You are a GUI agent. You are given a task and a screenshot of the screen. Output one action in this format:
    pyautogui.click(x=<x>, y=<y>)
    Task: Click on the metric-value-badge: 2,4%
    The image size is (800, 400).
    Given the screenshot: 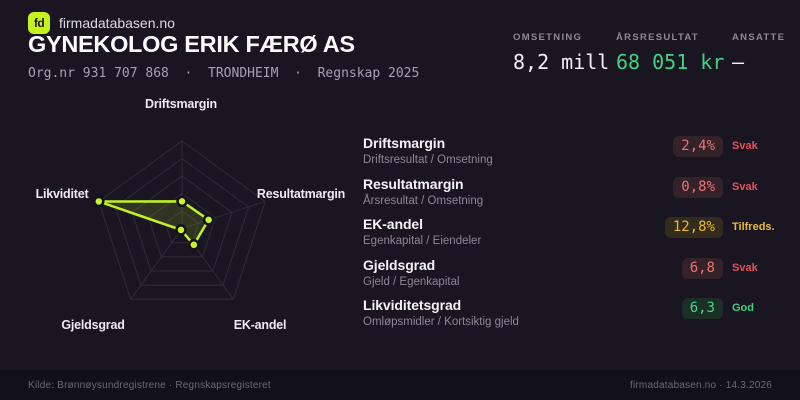 What is the action you would take?
    pyautogui.click(x=698, y=146)
    